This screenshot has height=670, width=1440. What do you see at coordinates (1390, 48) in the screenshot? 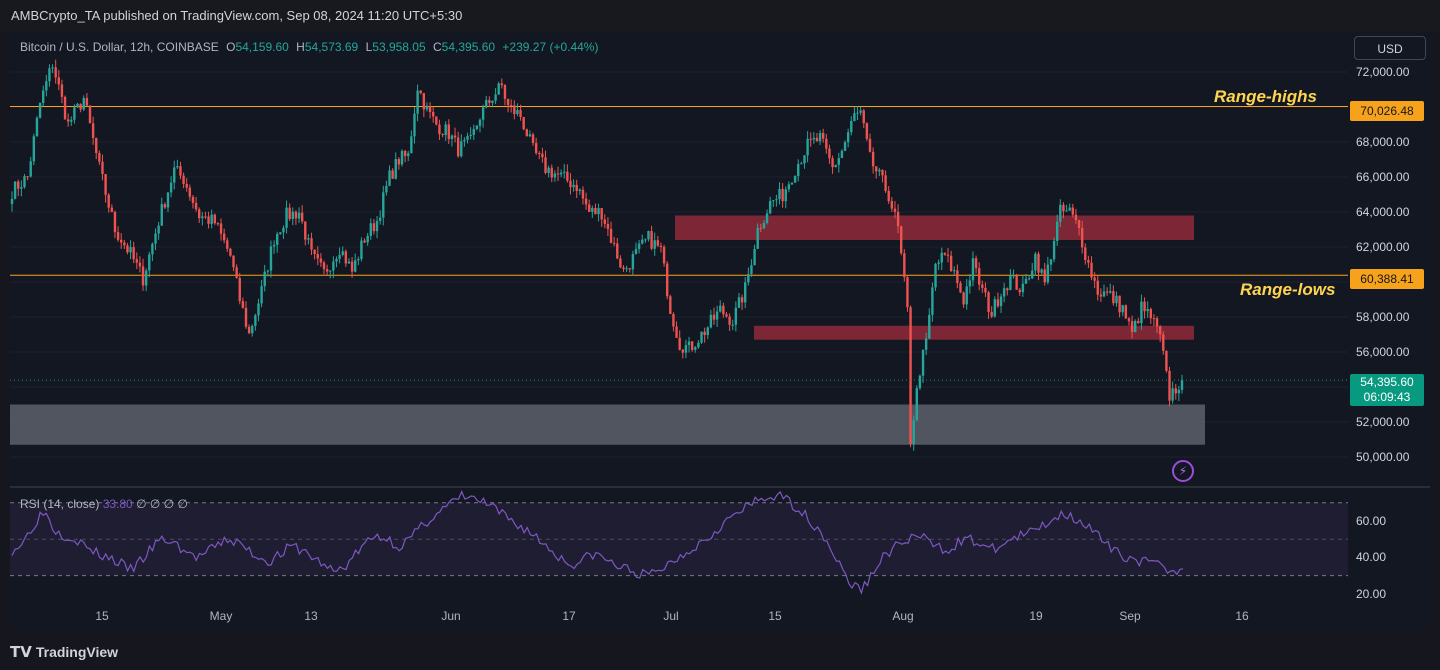
I see `currency-button: USD` at bounding box center [1390, 48].